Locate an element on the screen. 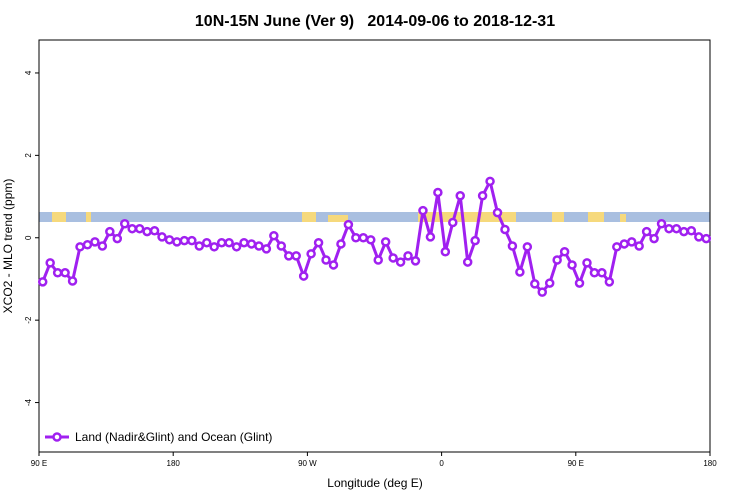  legend-marker is located at coordinates (57, 437).